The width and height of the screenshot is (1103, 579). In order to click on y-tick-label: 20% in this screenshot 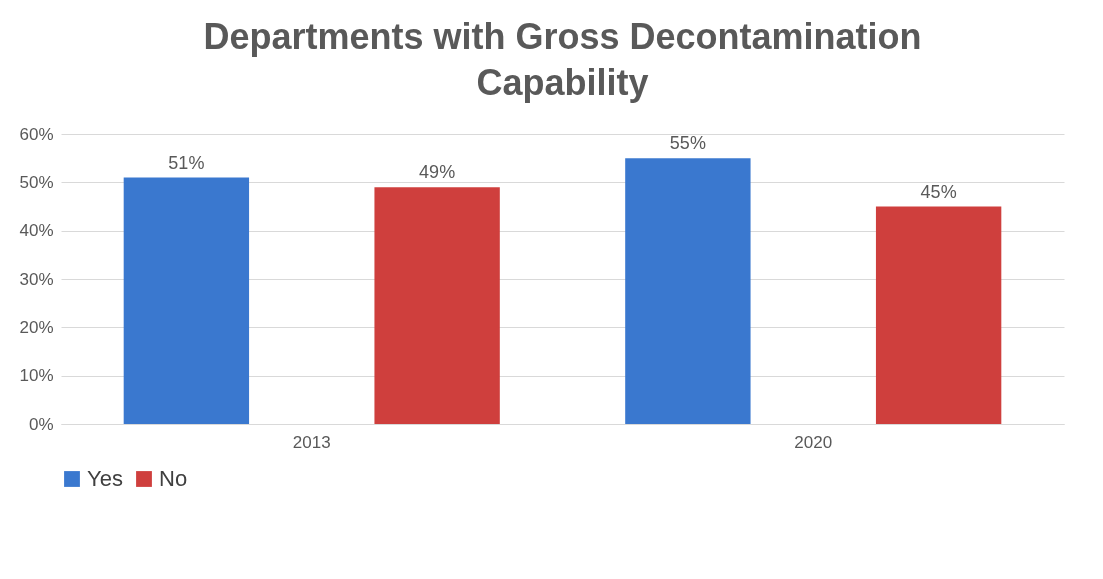, I will do `click(36, 327)`.